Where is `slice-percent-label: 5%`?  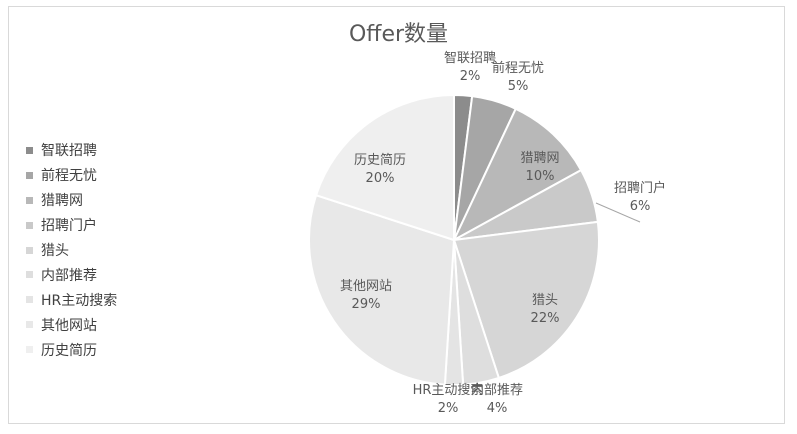
slice-percent-label: 5% is located at coordinates (518, 86).